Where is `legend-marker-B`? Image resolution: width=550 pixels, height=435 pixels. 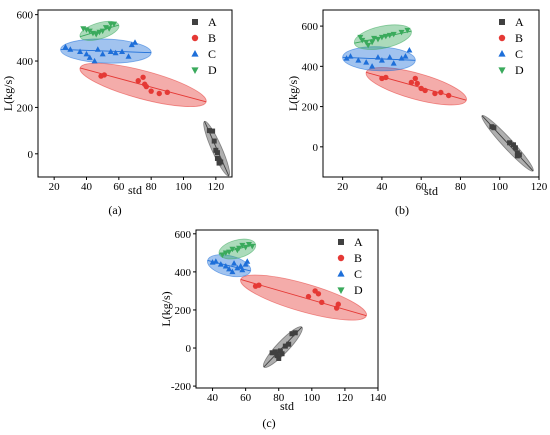 legend-marker-B is located at coordinates (195, 38).